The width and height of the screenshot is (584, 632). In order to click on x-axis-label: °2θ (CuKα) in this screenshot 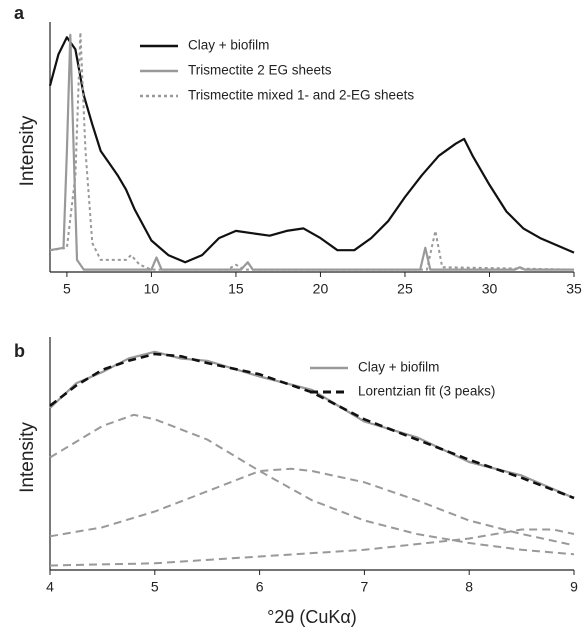, I will do `click(312, 617)`.